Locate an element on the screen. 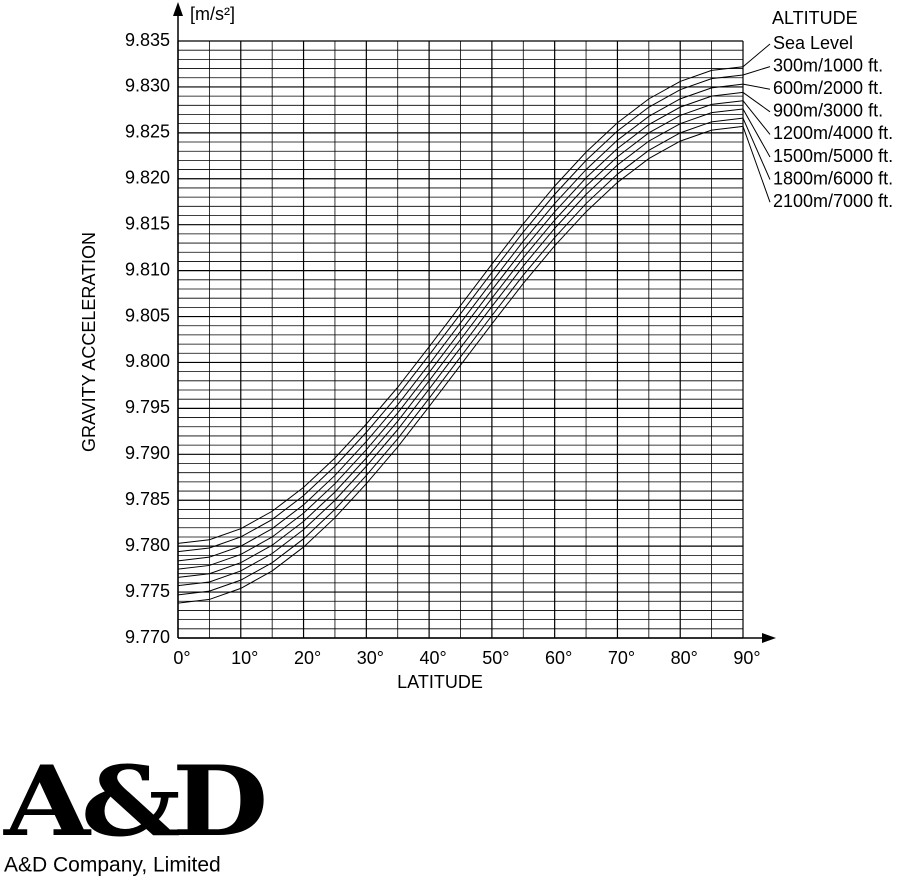  x-tick-label: 30° is located at coordinates (370, 658).